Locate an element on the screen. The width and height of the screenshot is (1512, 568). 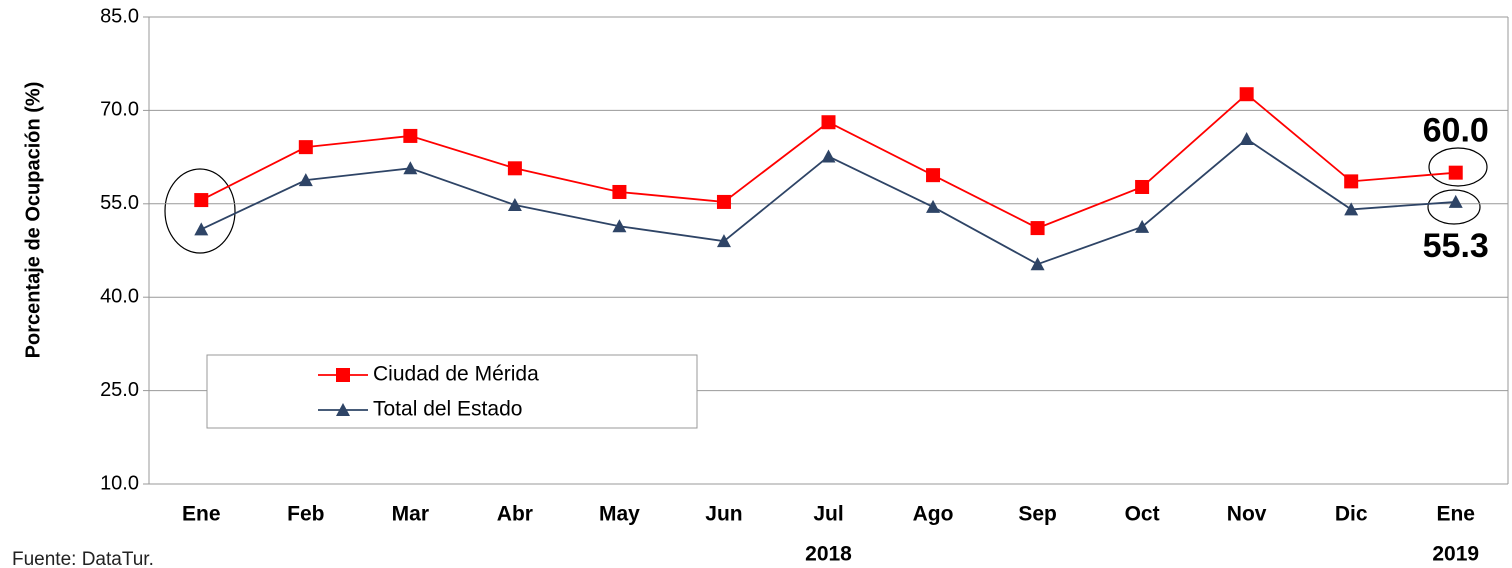
y-tick-label: 70.0 is located at coordinates (119, 110).